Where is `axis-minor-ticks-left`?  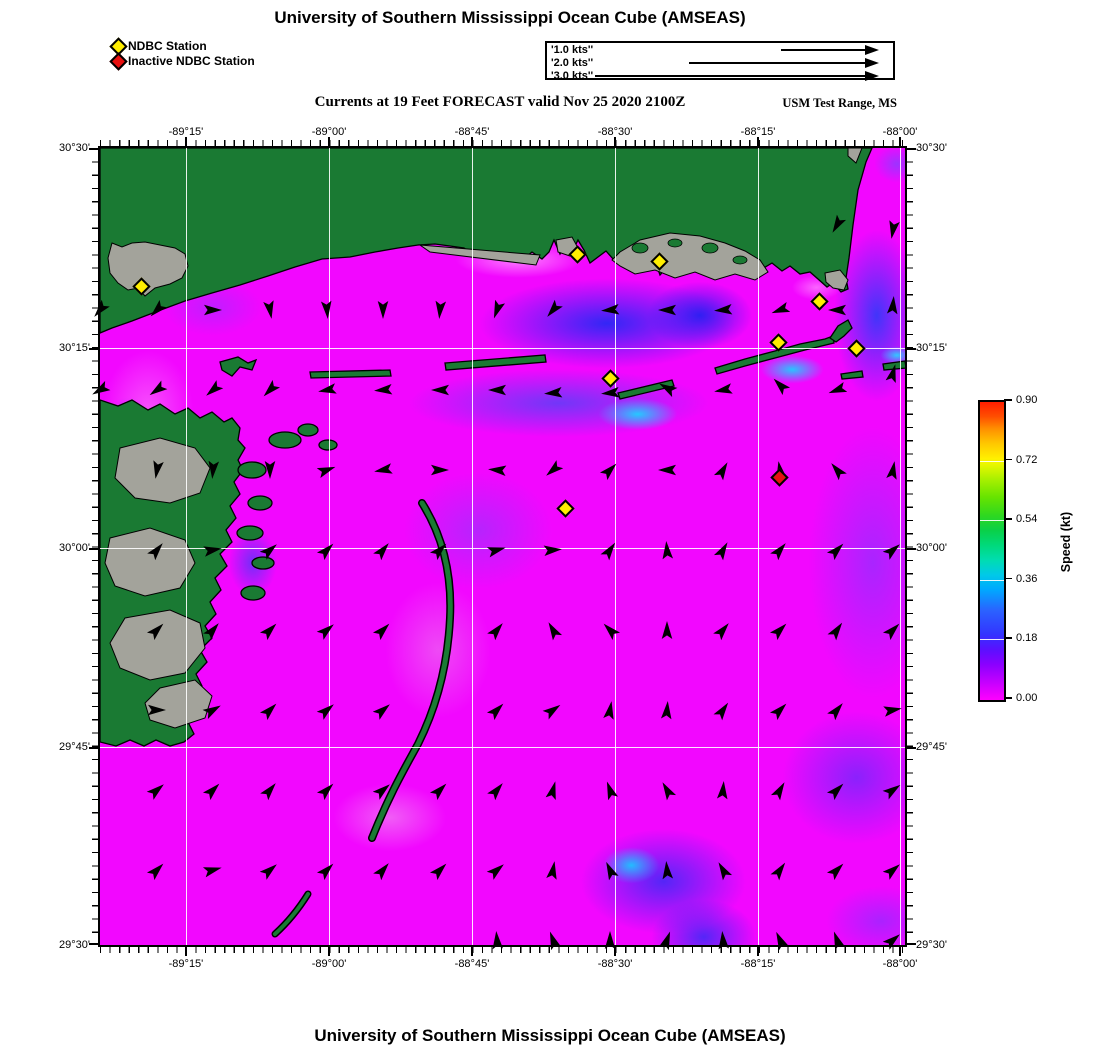 axis-minor-ticks-left is located at coordinates (95, 546).